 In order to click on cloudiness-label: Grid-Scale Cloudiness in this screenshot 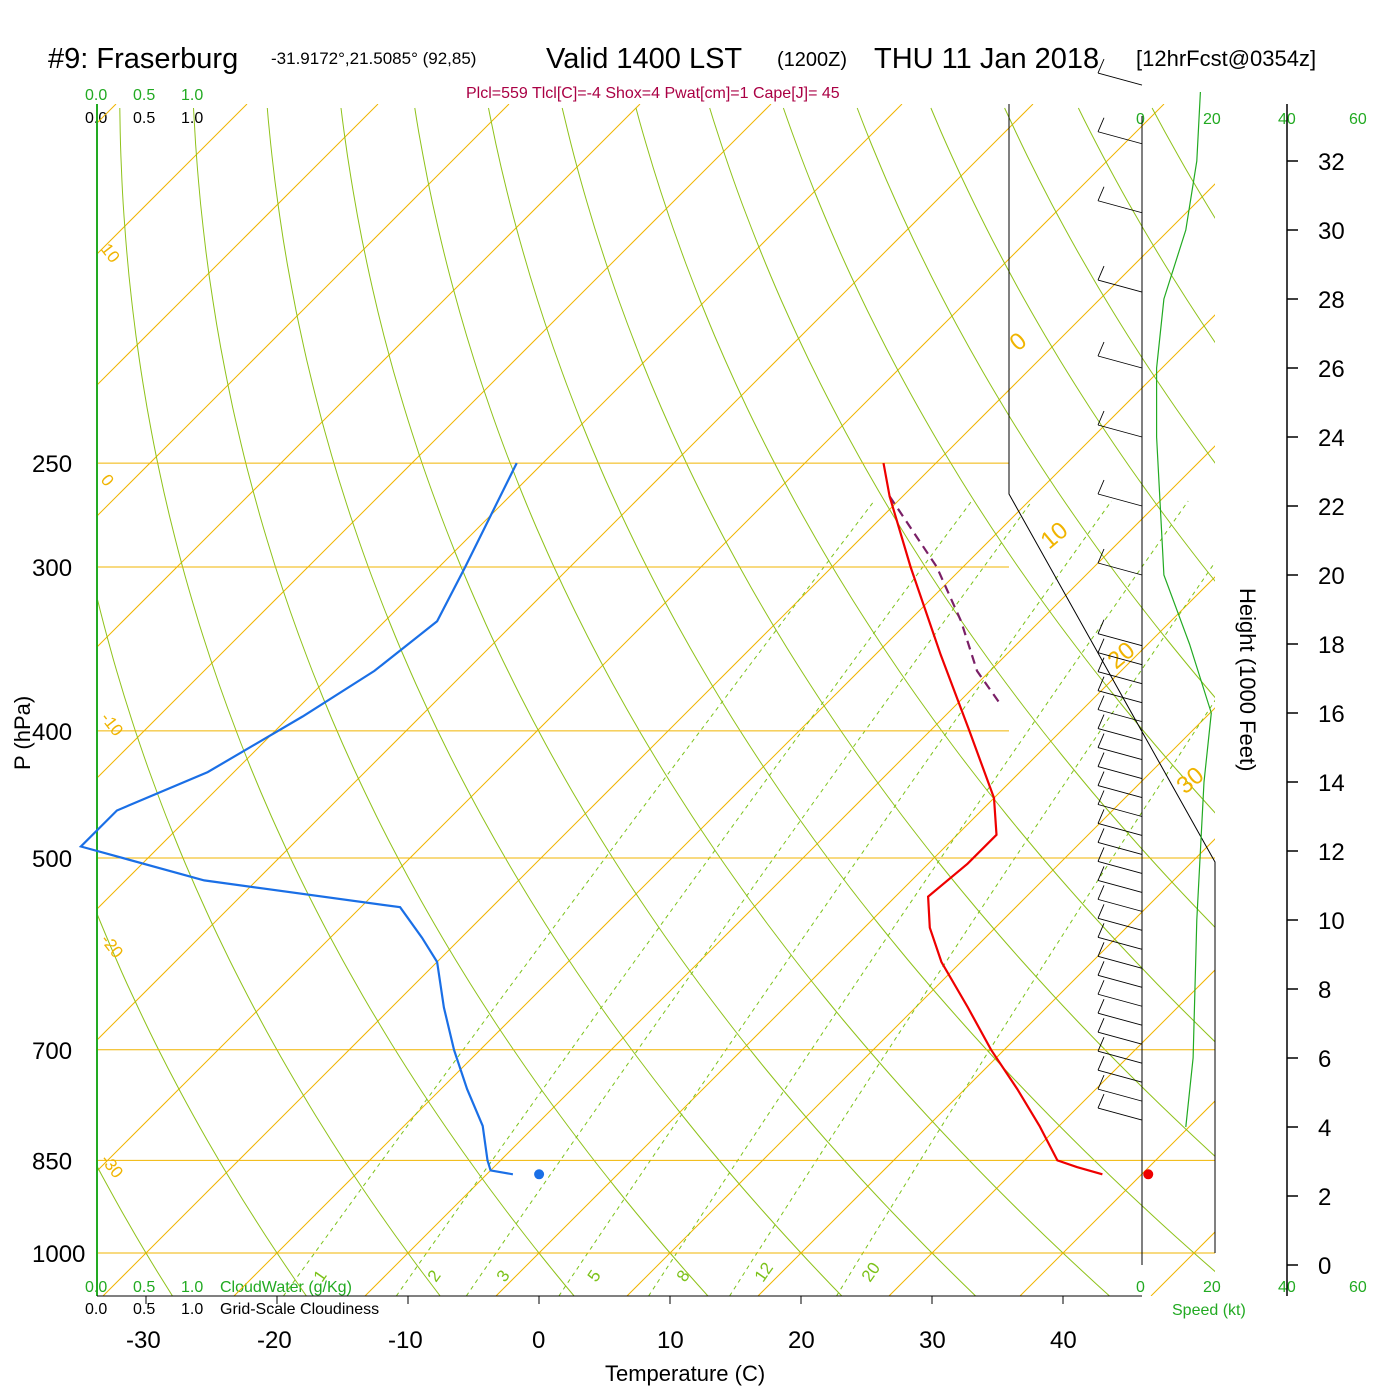, I will do `click(299, 1309)`.